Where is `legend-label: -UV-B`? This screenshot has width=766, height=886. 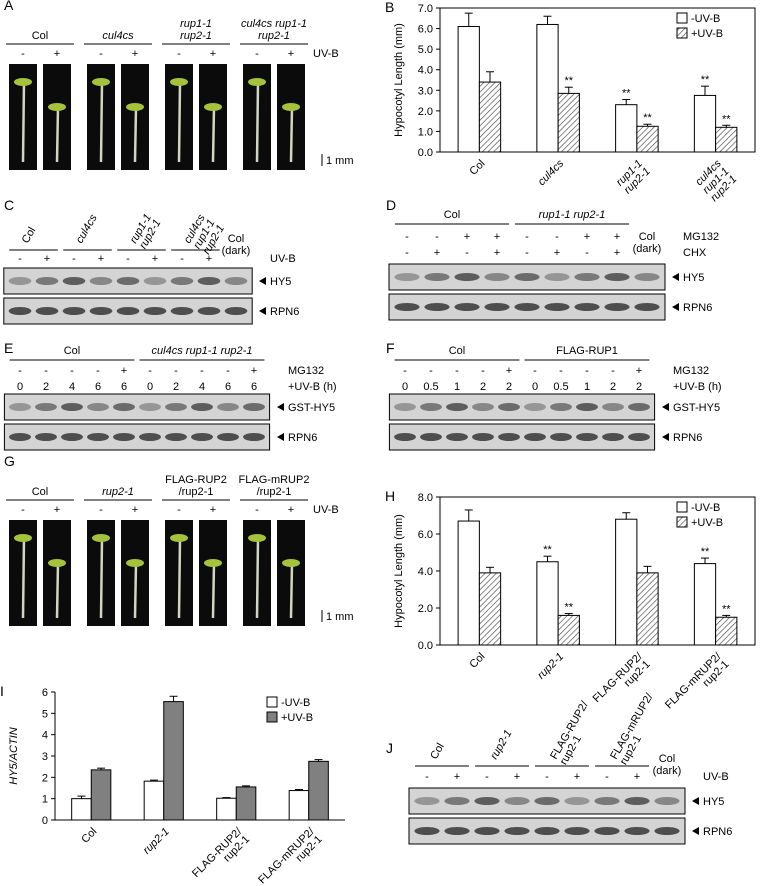 legend-label: -UV-B is located at coordinates (295, 703).